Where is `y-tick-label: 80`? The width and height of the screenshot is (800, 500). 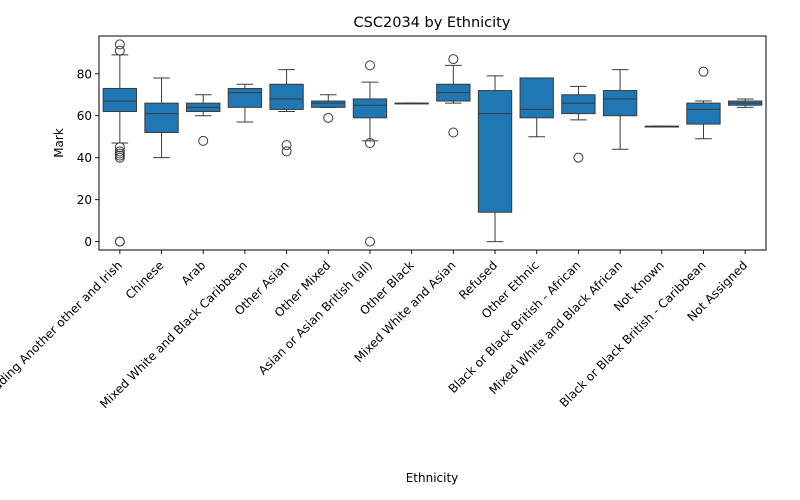 y-tick-label: 80 is located at coordinates (84, 74).